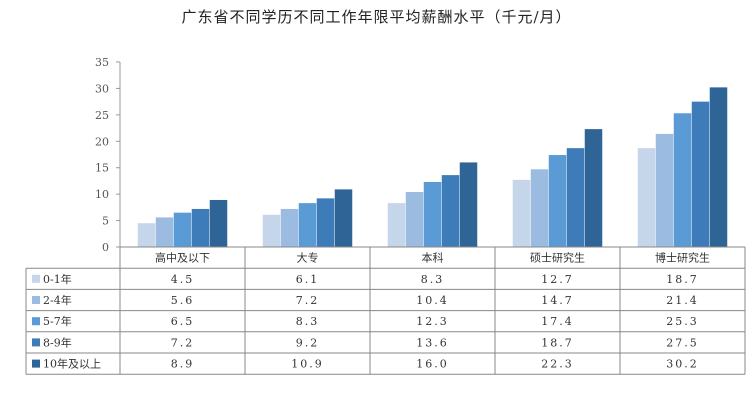 This screenshot has width=753, height=403. Describe the element at coordinates (308, 258) in the screenshot. I see `category-label-2: 大专` at that location.